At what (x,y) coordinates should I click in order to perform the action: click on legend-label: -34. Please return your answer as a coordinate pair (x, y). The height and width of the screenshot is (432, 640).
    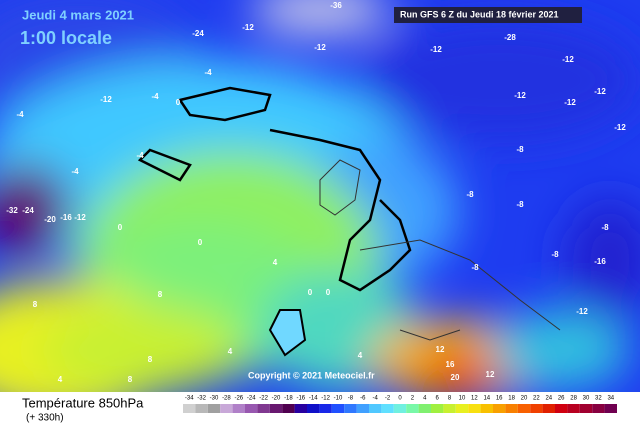
    Looking at the image, I should click on (189, 399).